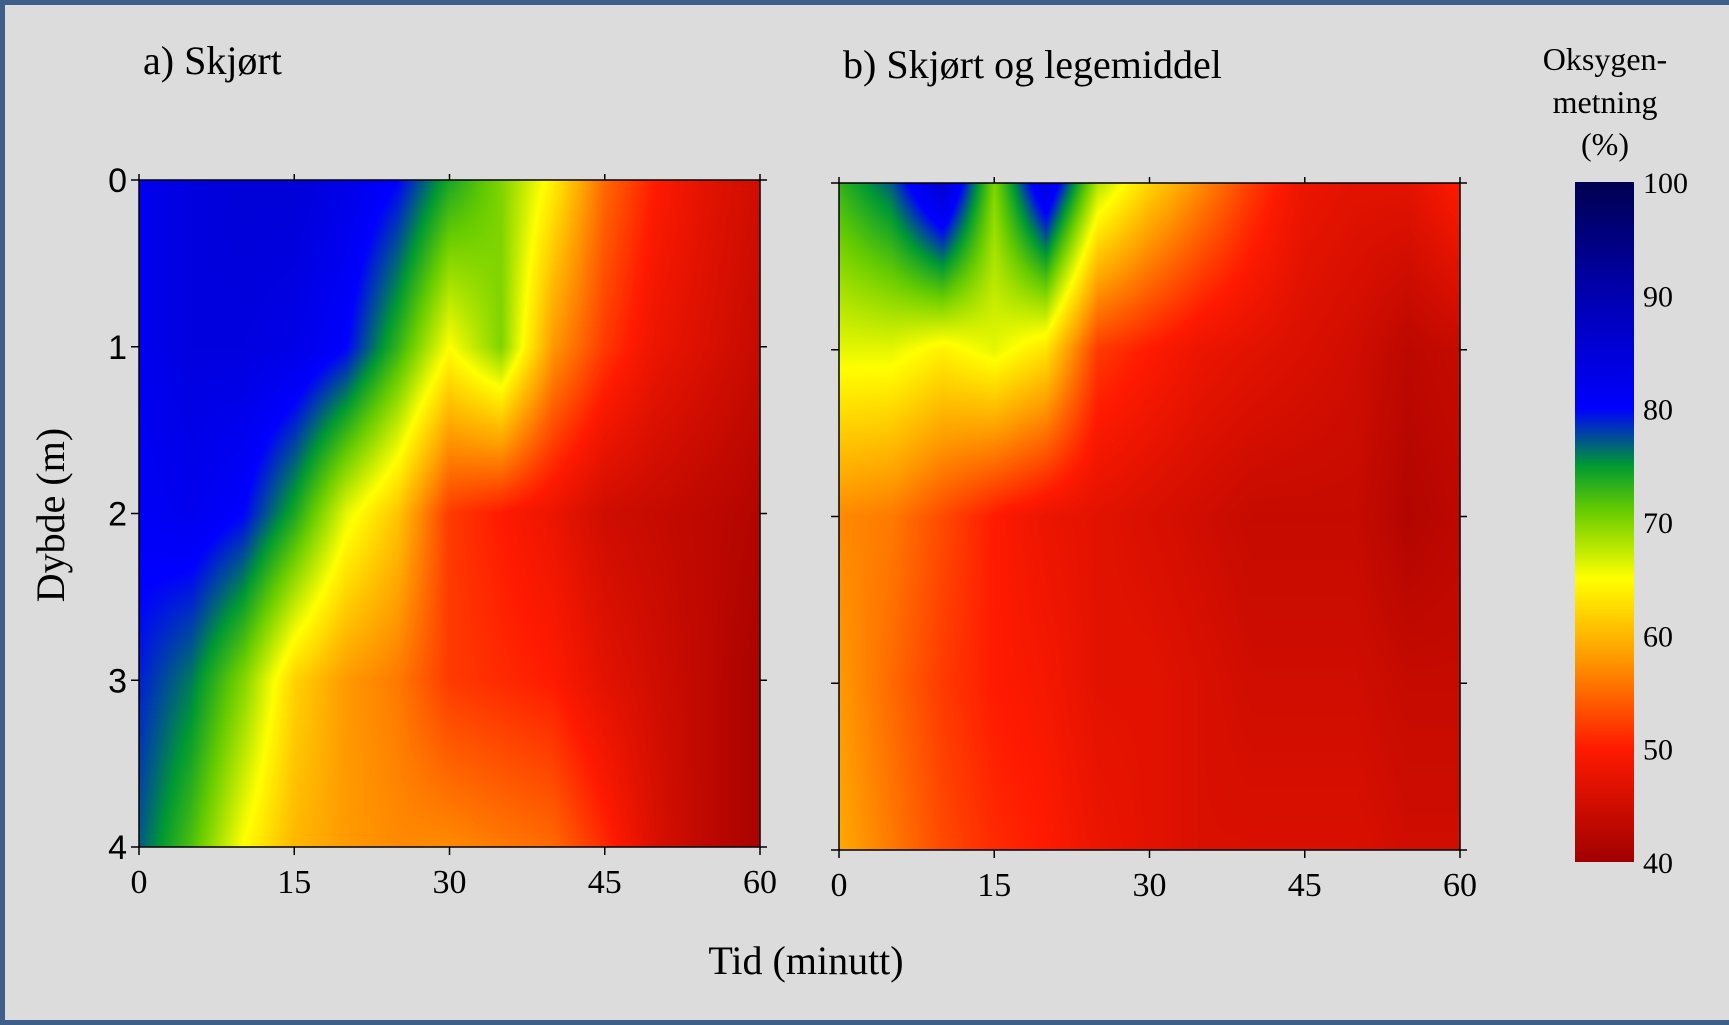 Image resolution: width=1729 pixels, height=1025 pixels. Describe the element at coordinates (212, 60) in the screenshot. I see `panel-a-title: a) Skjørt` at that location.